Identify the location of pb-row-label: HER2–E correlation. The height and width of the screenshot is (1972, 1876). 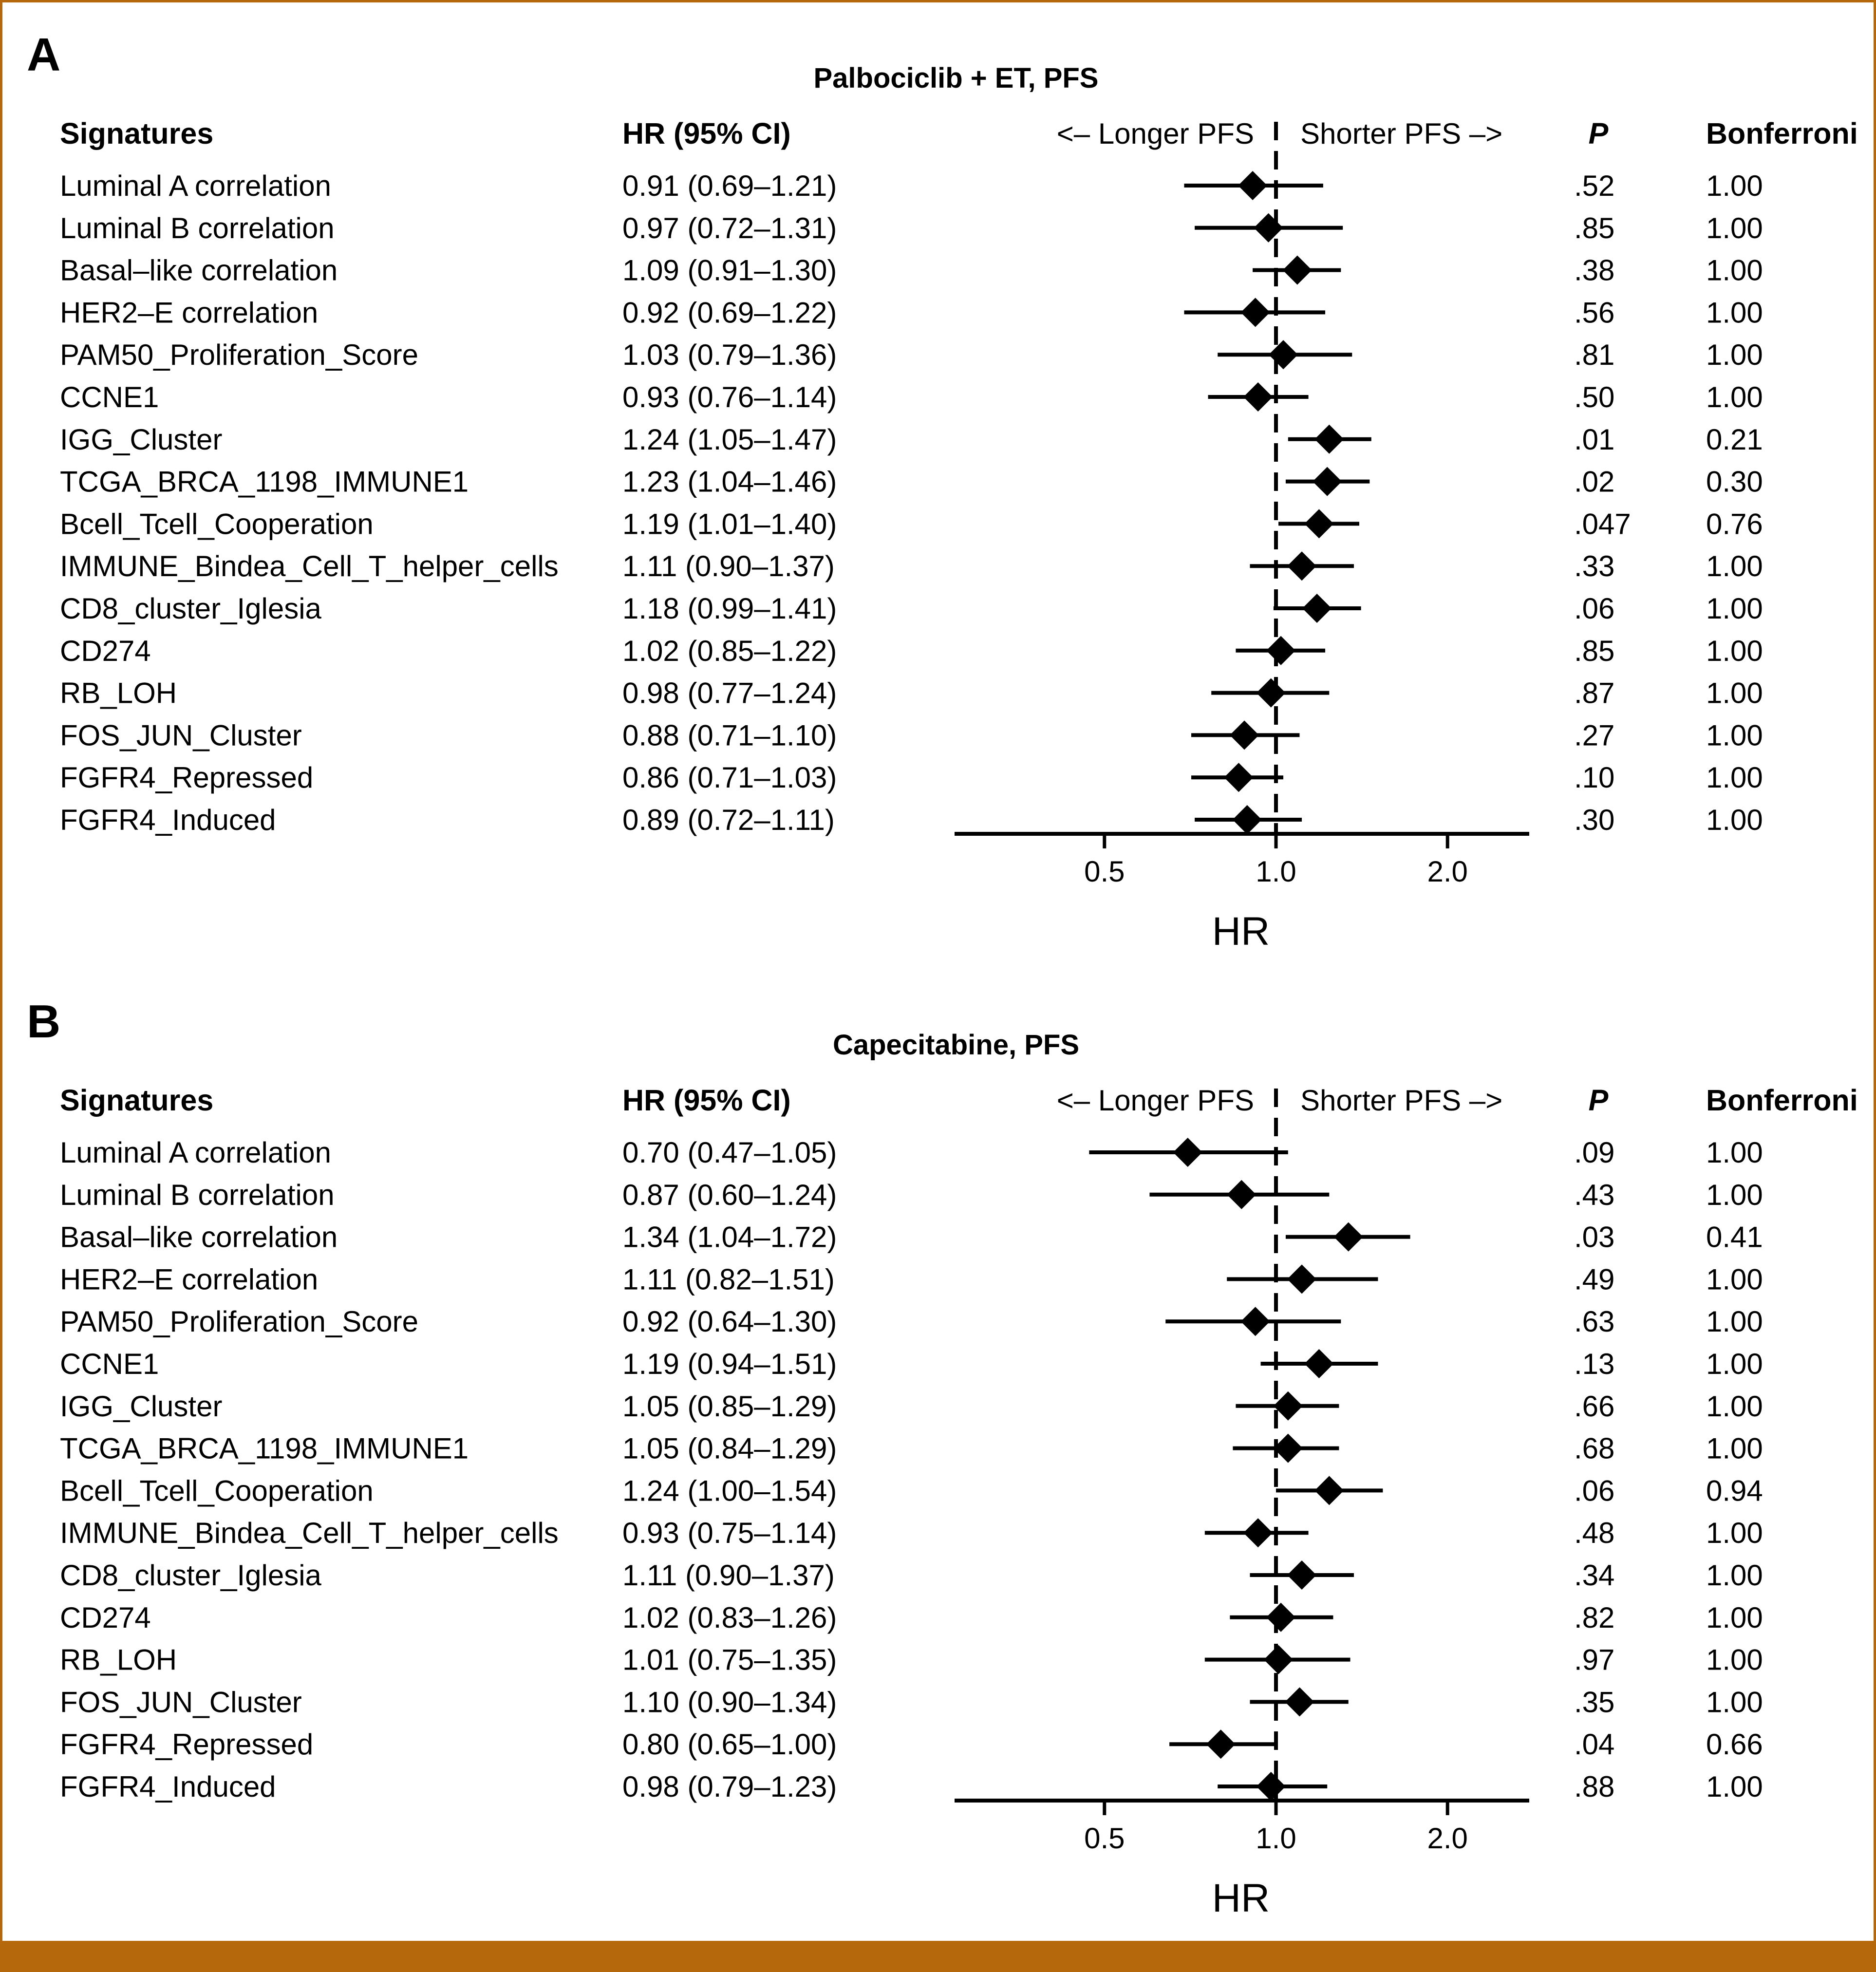
(189, 1279).